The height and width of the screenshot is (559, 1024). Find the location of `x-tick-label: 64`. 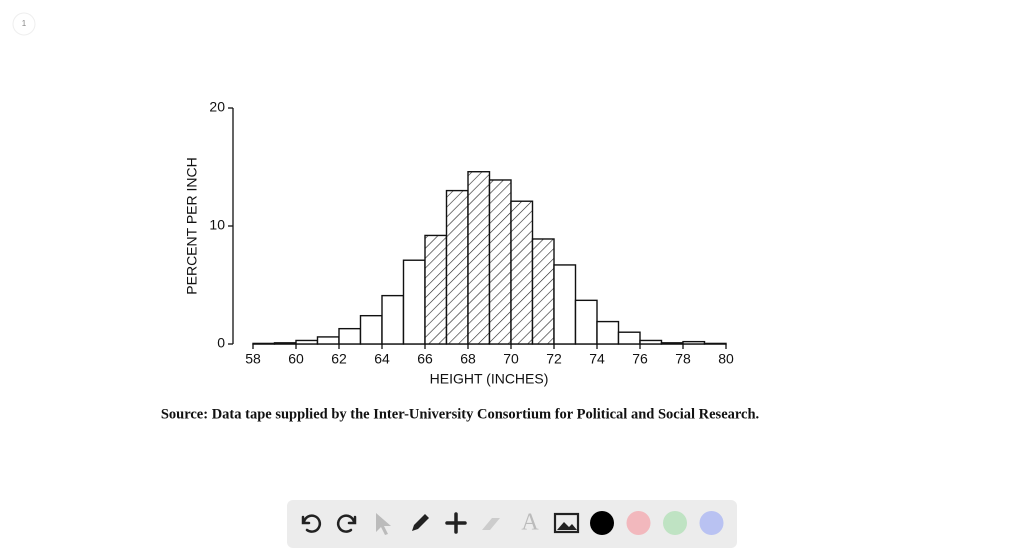

x-tick-label: 64 is located at coordinates (382, 359).